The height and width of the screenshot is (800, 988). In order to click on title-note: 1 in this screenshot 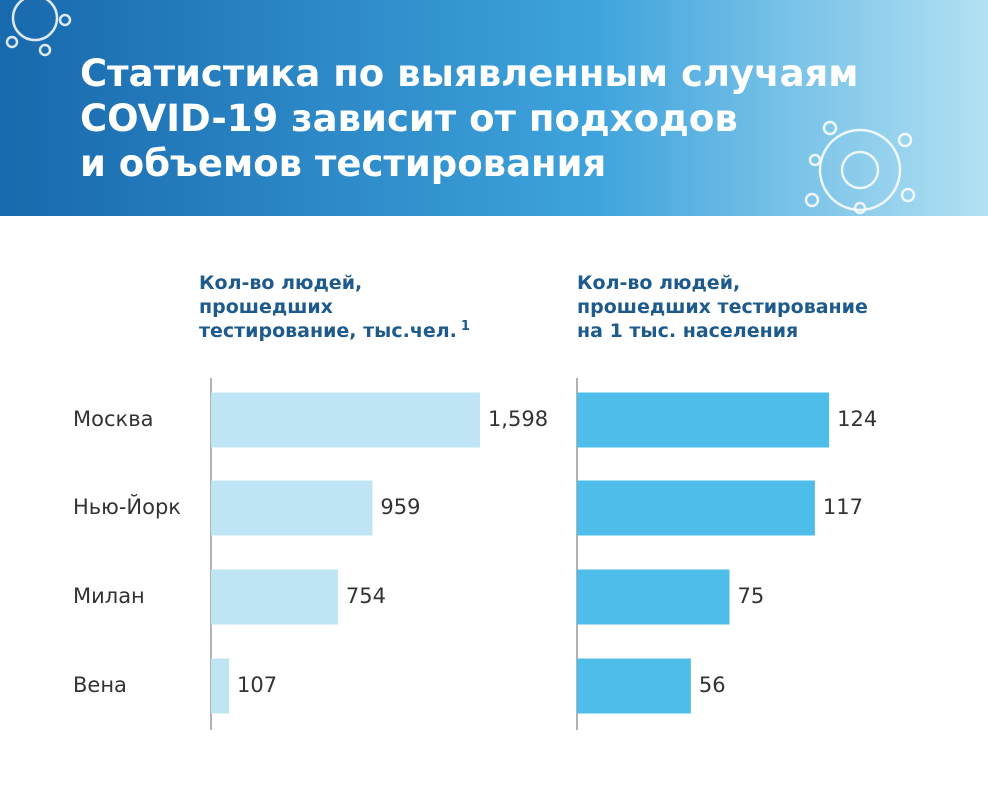, I will do `click(465, 326)`.